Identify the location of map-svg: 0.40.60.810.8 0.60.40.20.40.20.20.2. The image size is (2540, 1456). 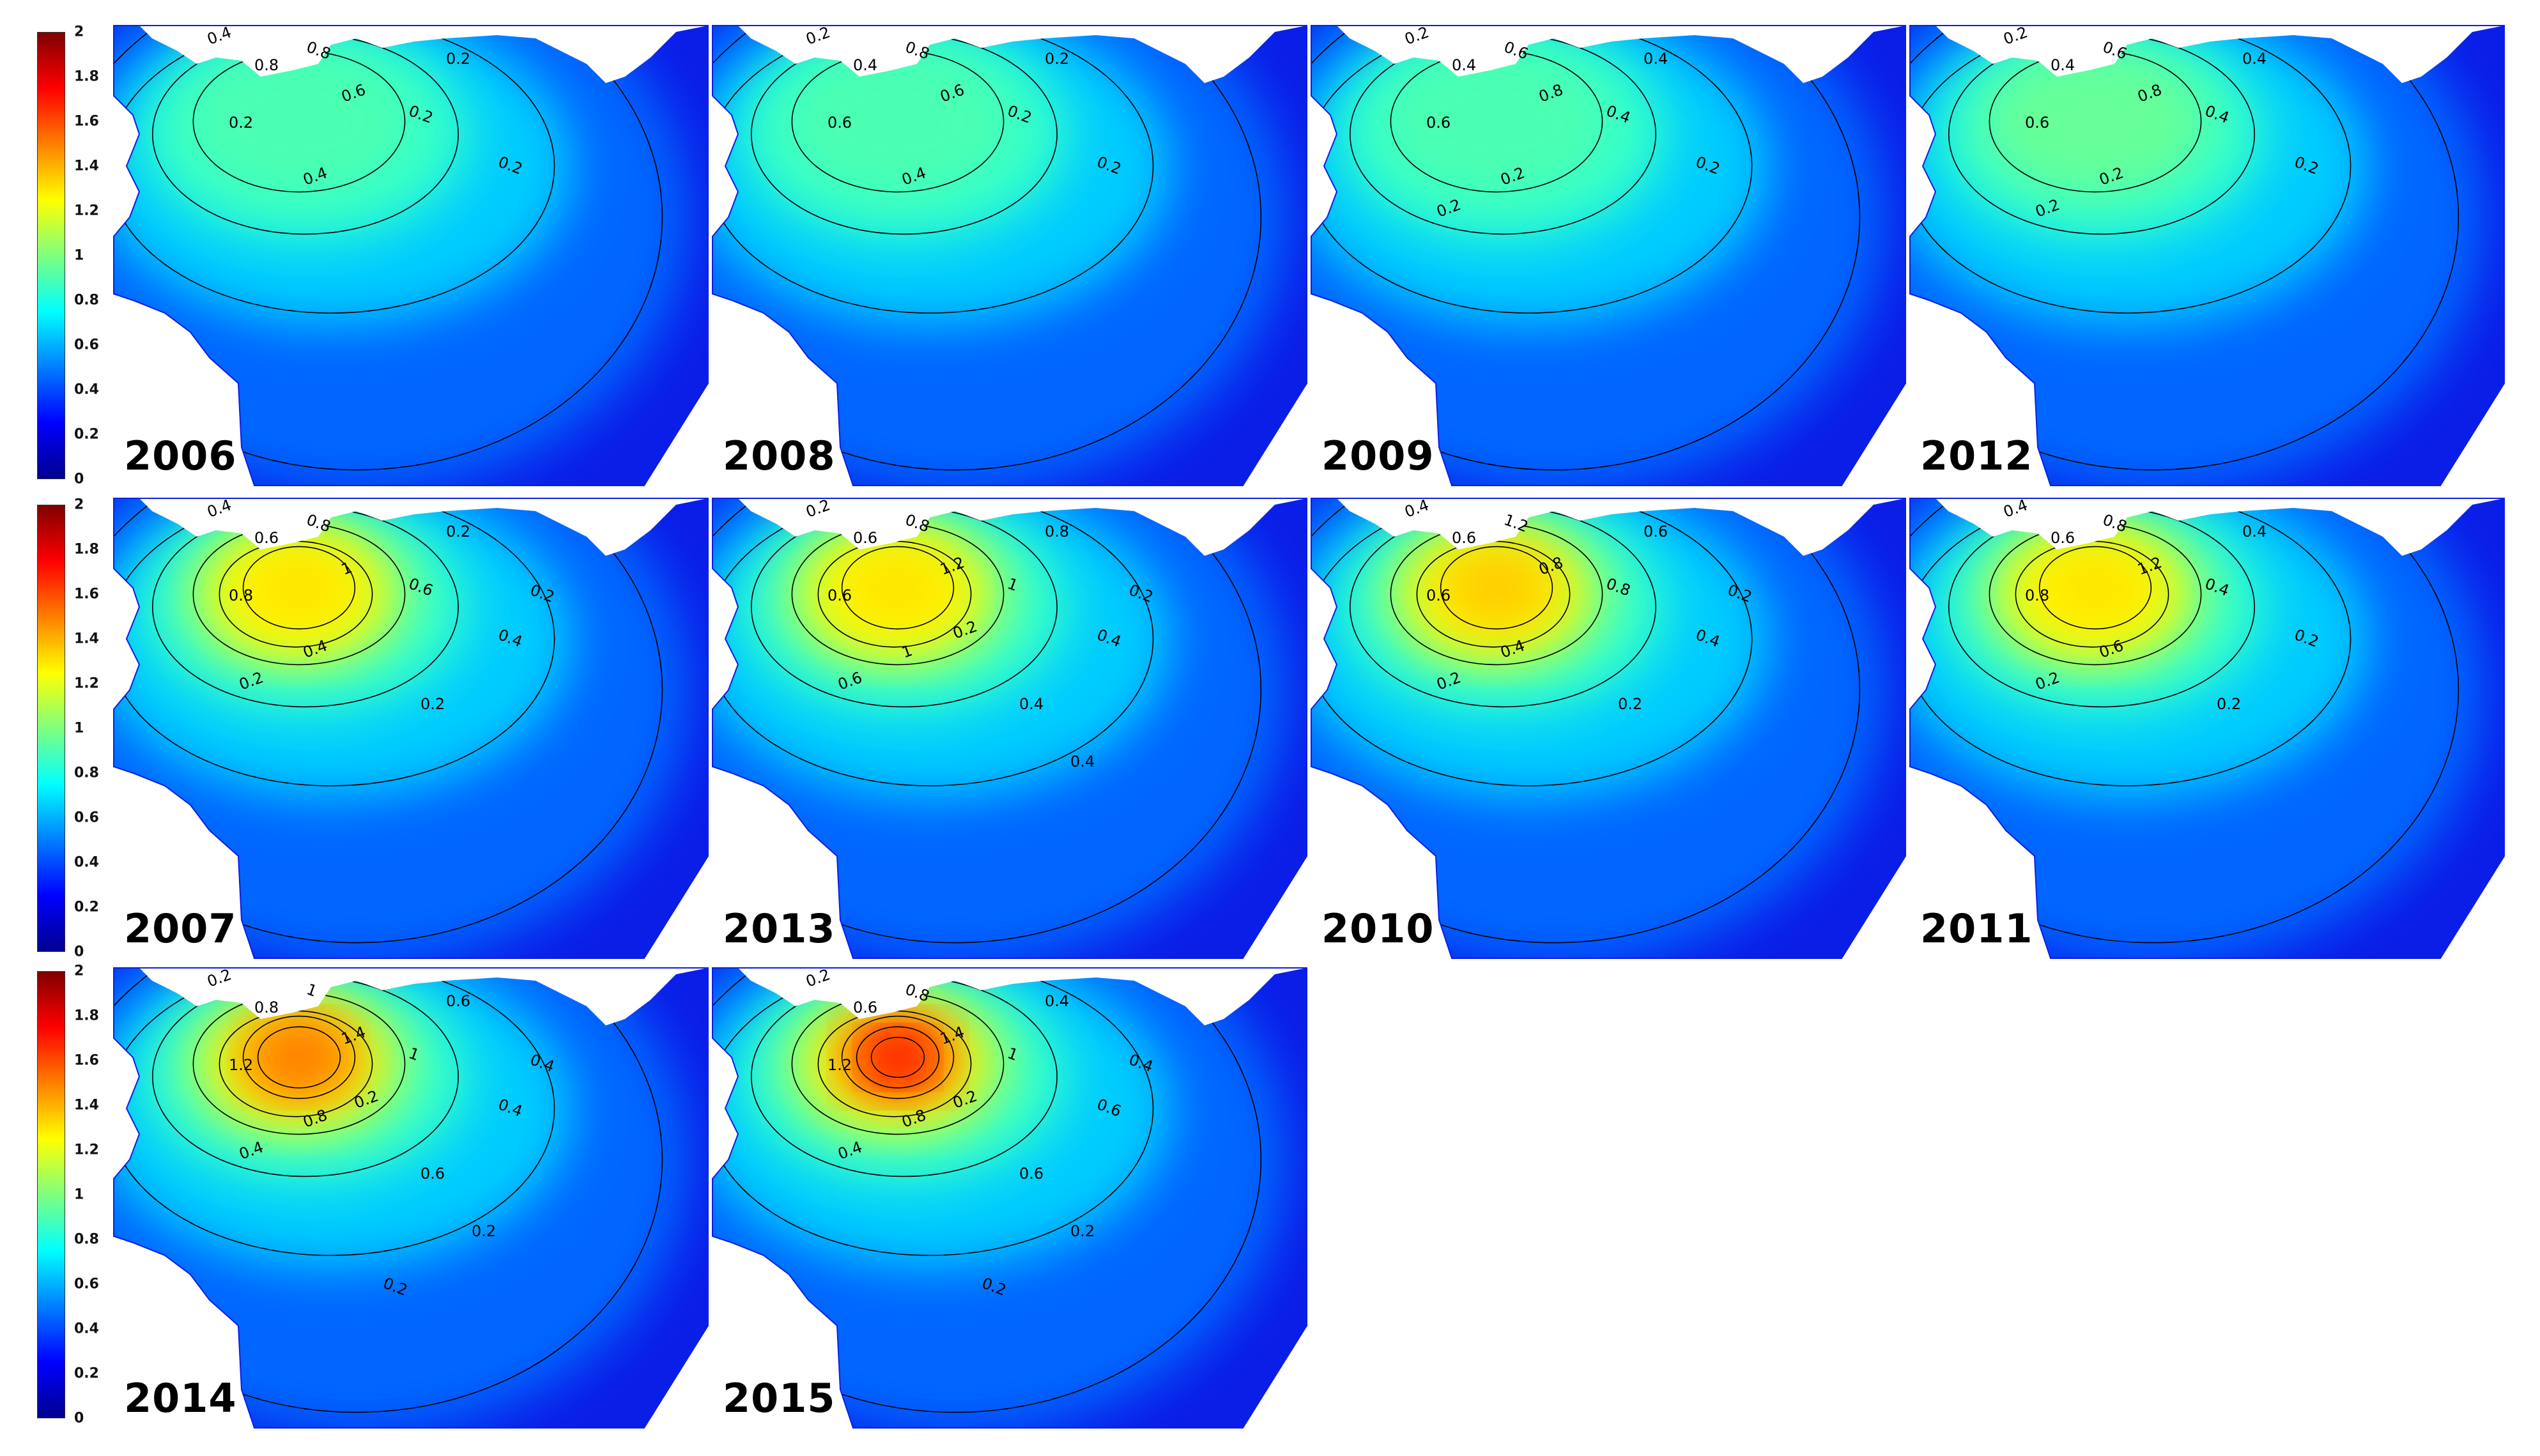
(411, 727).